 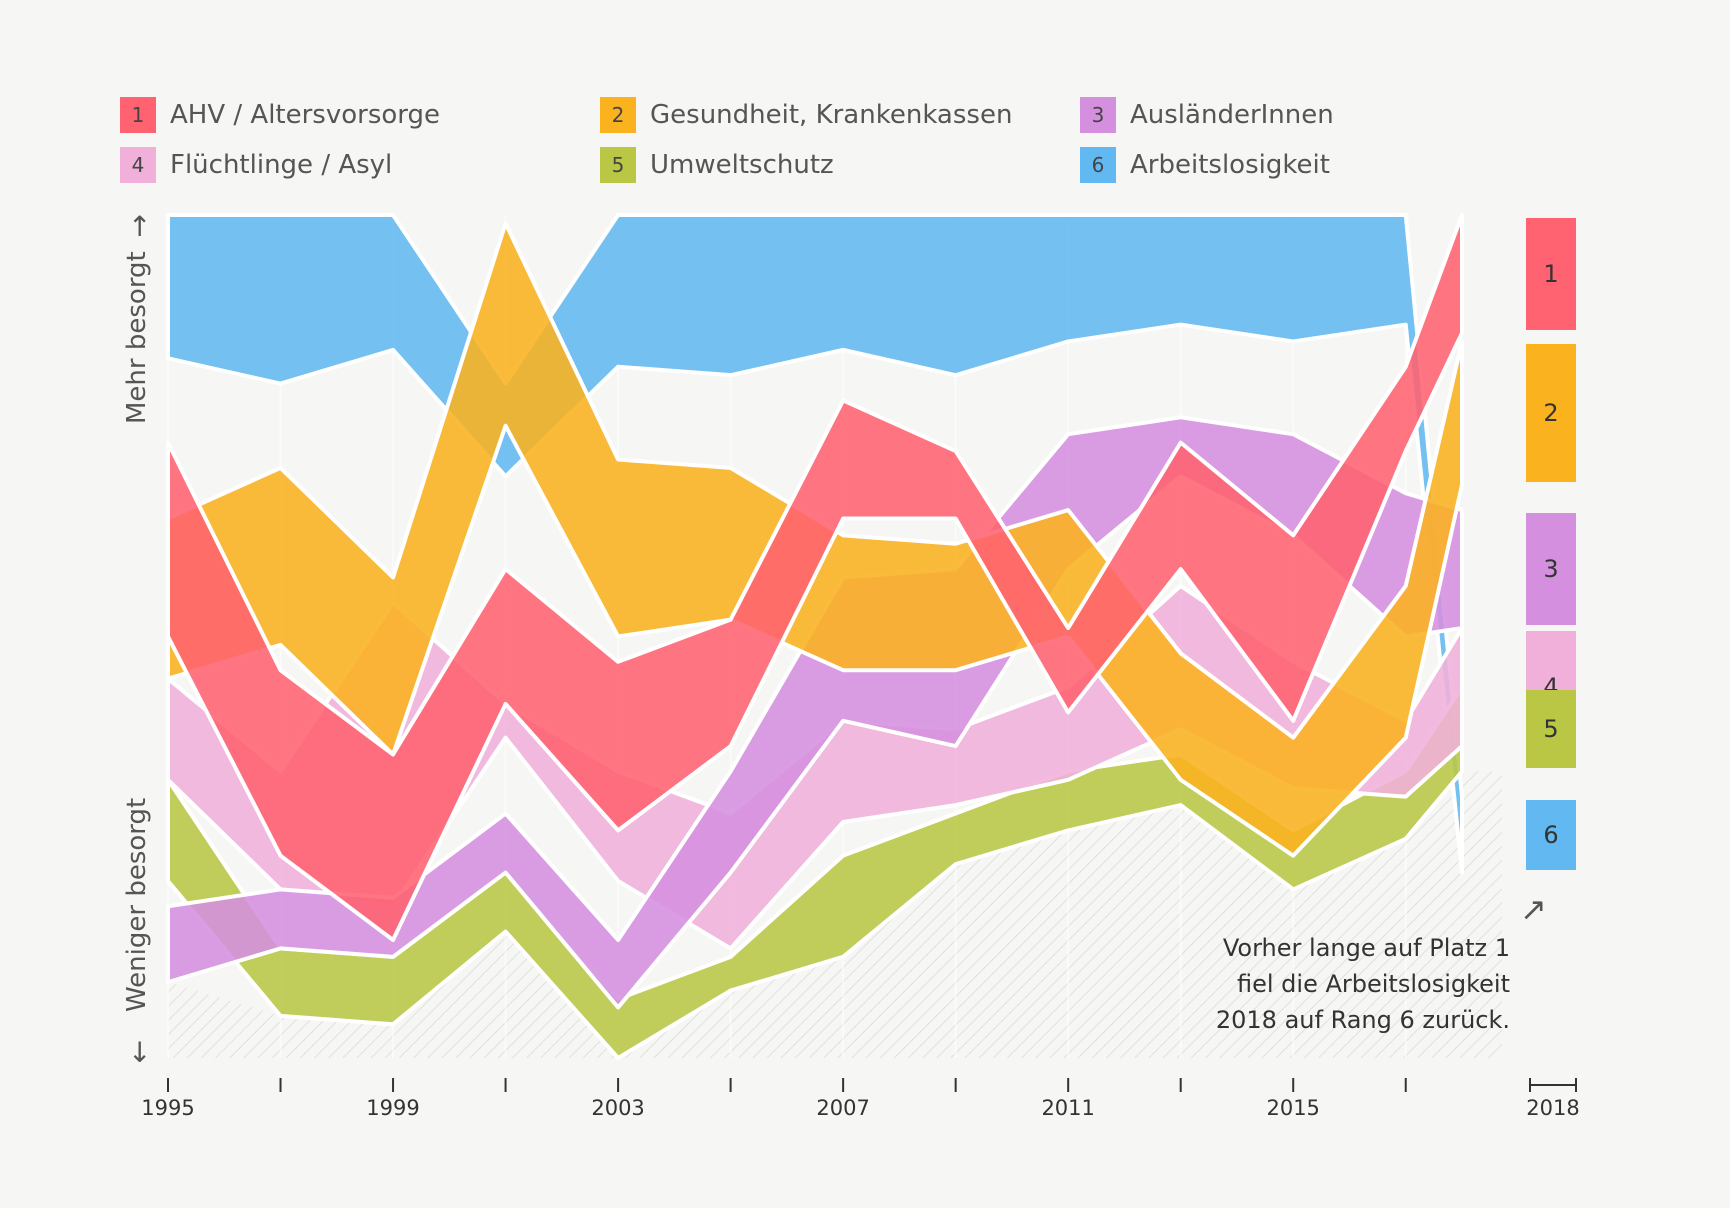 I want to click on axis-label-more: Mehr besorgt, so click(x=137, y=337).